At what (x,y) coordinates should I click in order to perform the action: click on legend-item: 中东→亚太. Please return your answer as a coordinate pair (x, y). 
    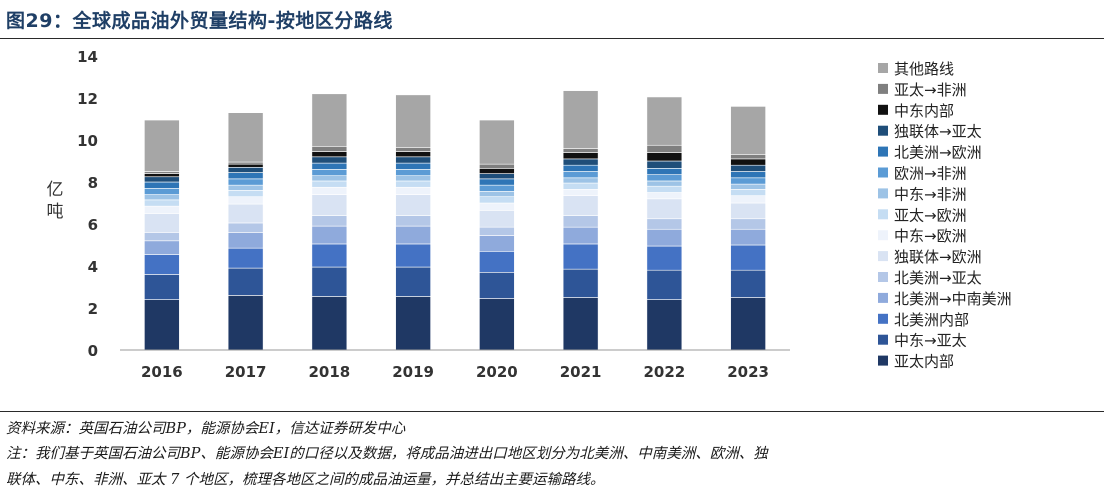
    Looking at the image, I should click on (922, 341).